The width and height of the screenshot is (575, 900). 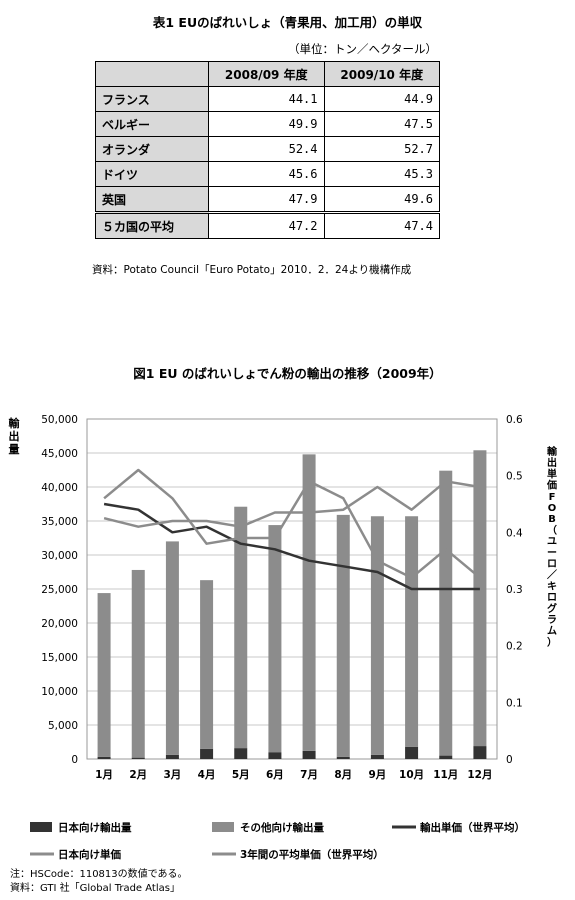 I want to click on x-tick-label: 4月, so click(x=207, y=775).